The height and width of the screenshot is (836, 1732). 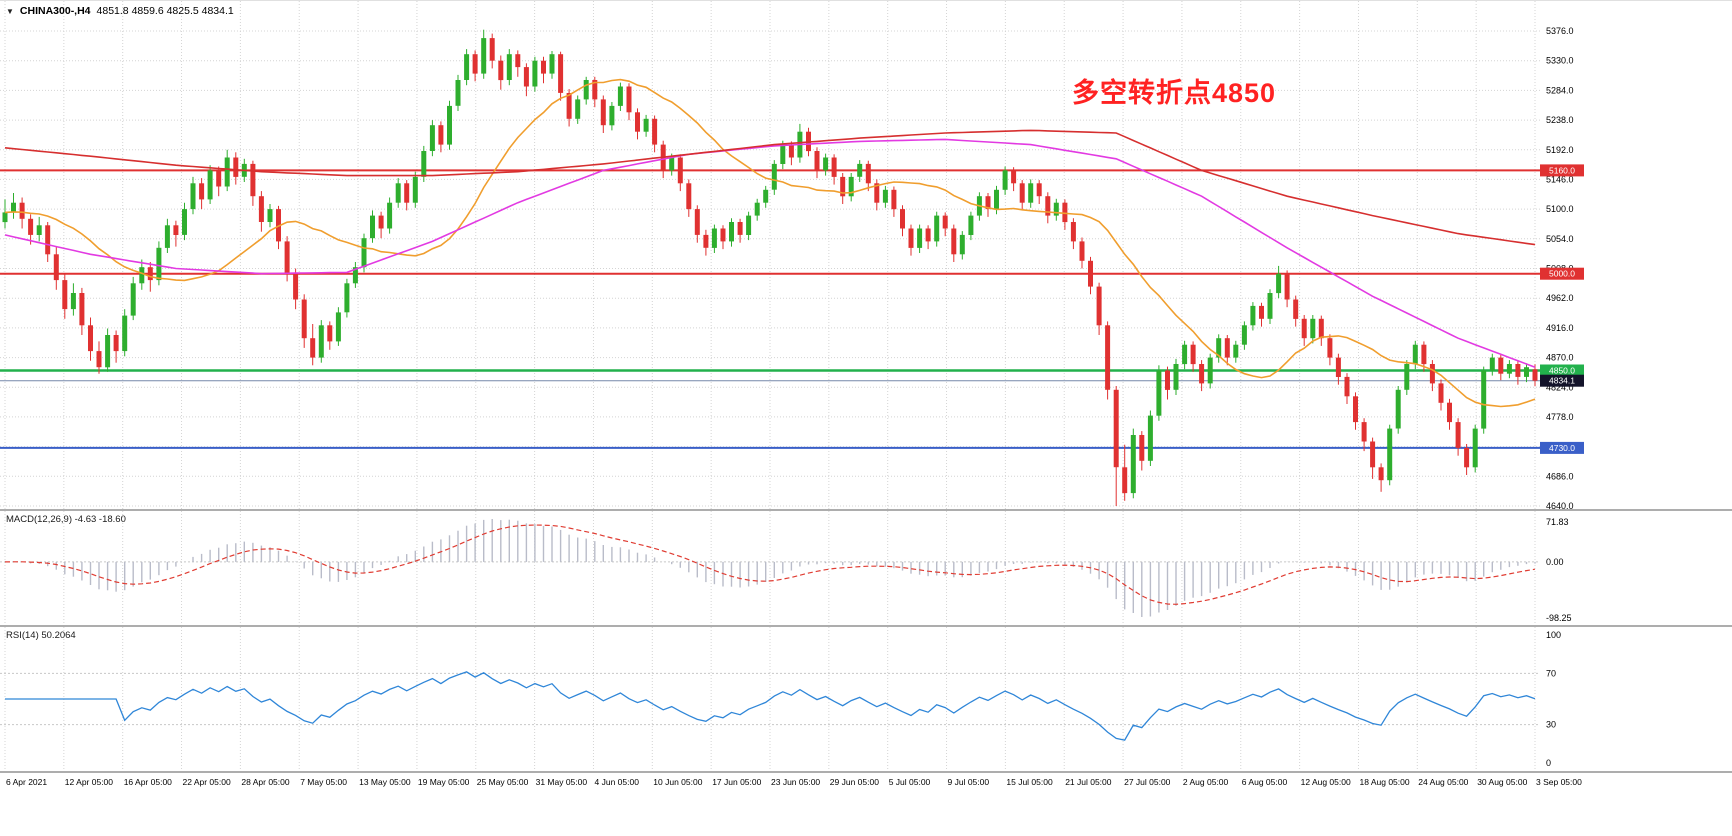 I want to click on annotation-text: 多空转折点4850, so click(x=1174, y=93).